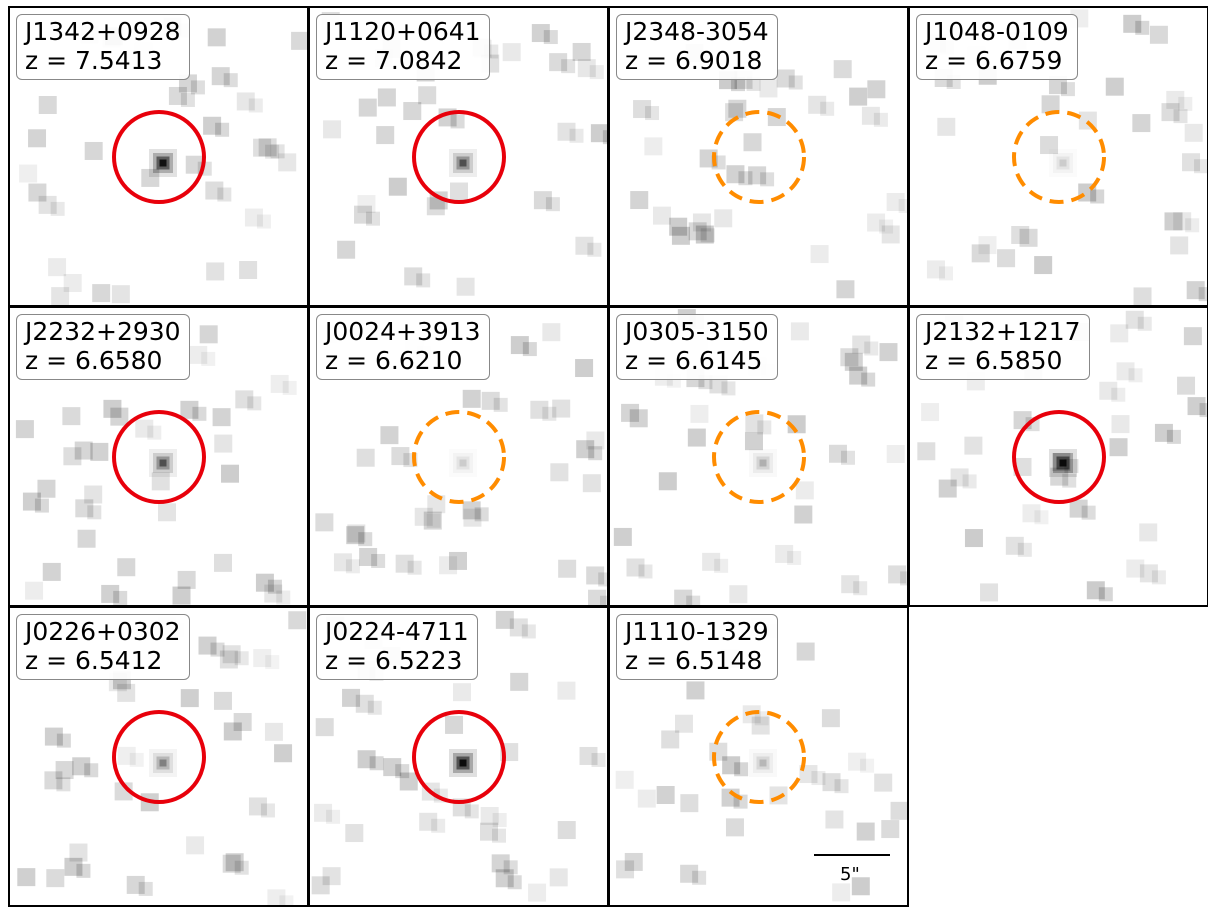 The image size is (1208, 908). What do you see at coordinates (403, 31) in the screenshot?
I see `quasar-name: J1120+0641` at bounding box center [403, 31].